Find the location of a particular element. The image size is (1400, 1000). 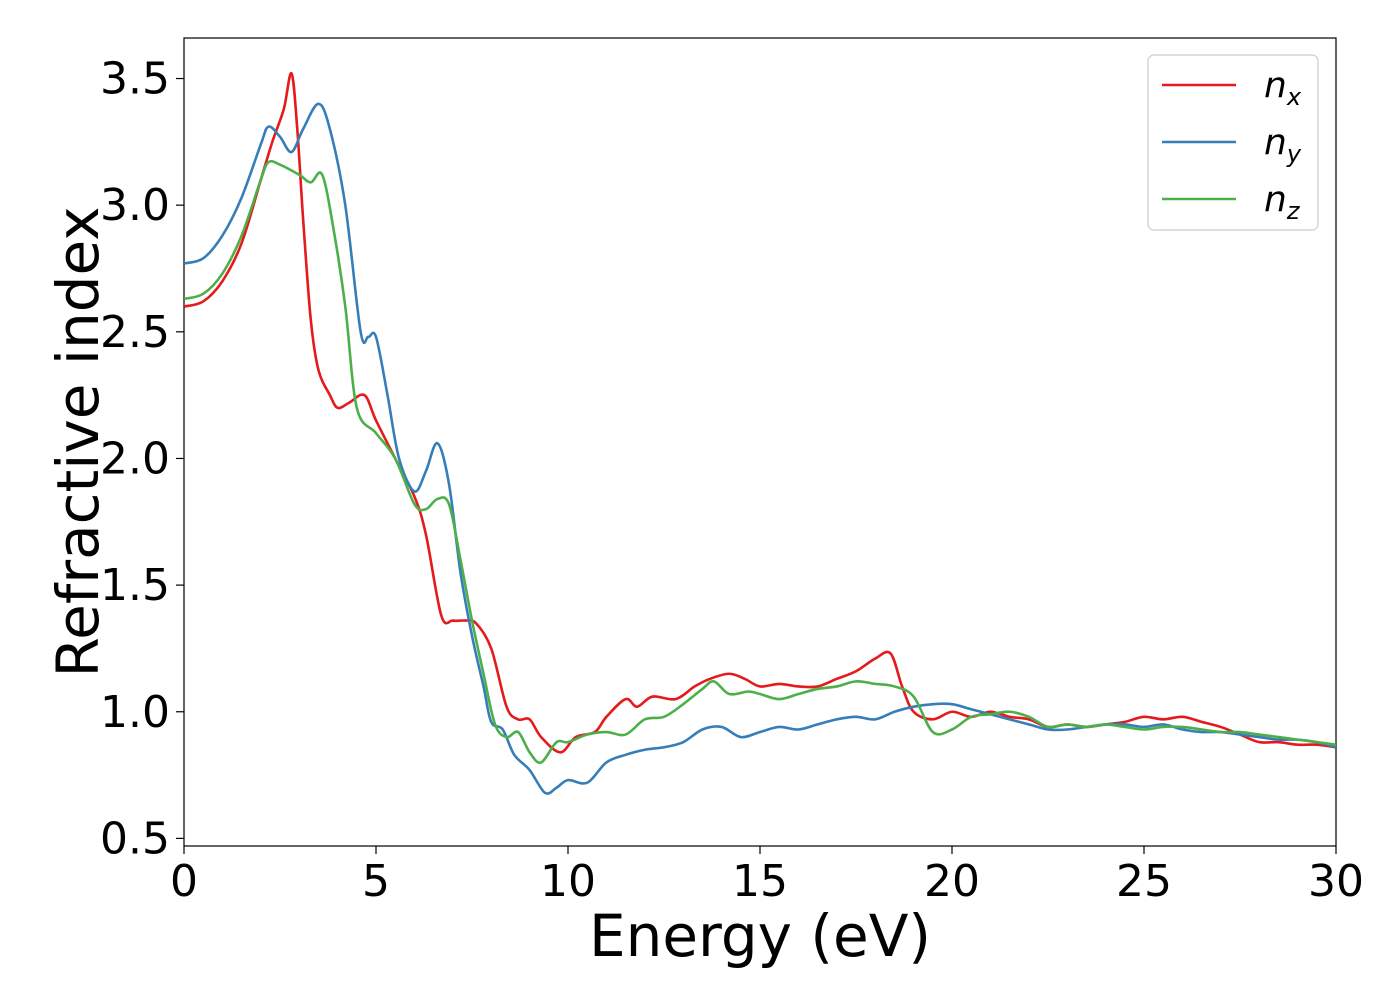

y-tick-label: 0.5 is located at coordinates (135, 838).